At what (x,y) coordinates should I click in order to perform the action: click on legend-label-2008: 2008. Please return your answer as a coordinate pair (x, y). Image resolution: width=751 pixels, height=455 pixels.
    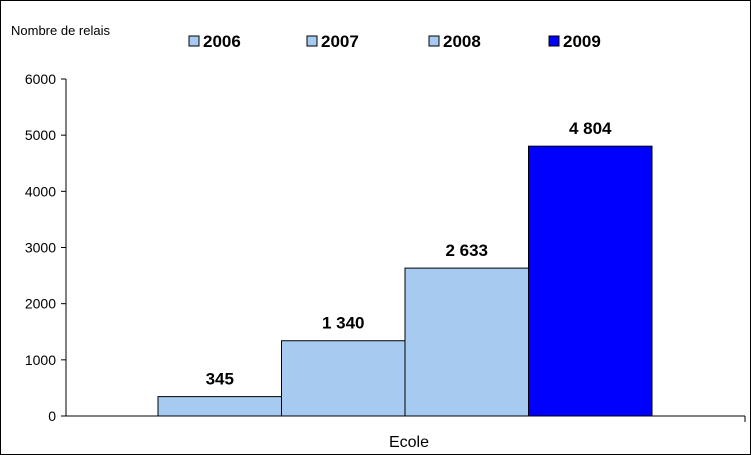
    Looking at the image, I should click on (462, 41).